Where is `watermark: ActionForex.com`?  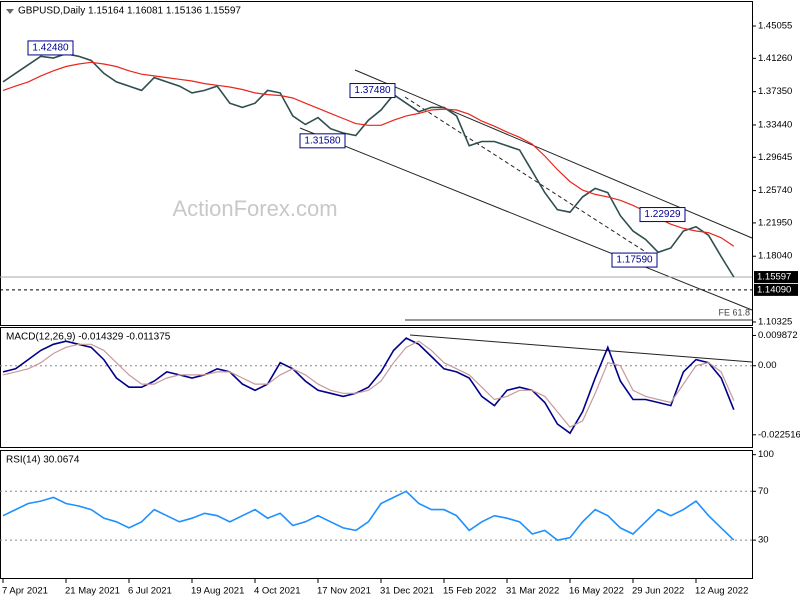 watermark: ActionForex.com is located at coordinates (254, 208).